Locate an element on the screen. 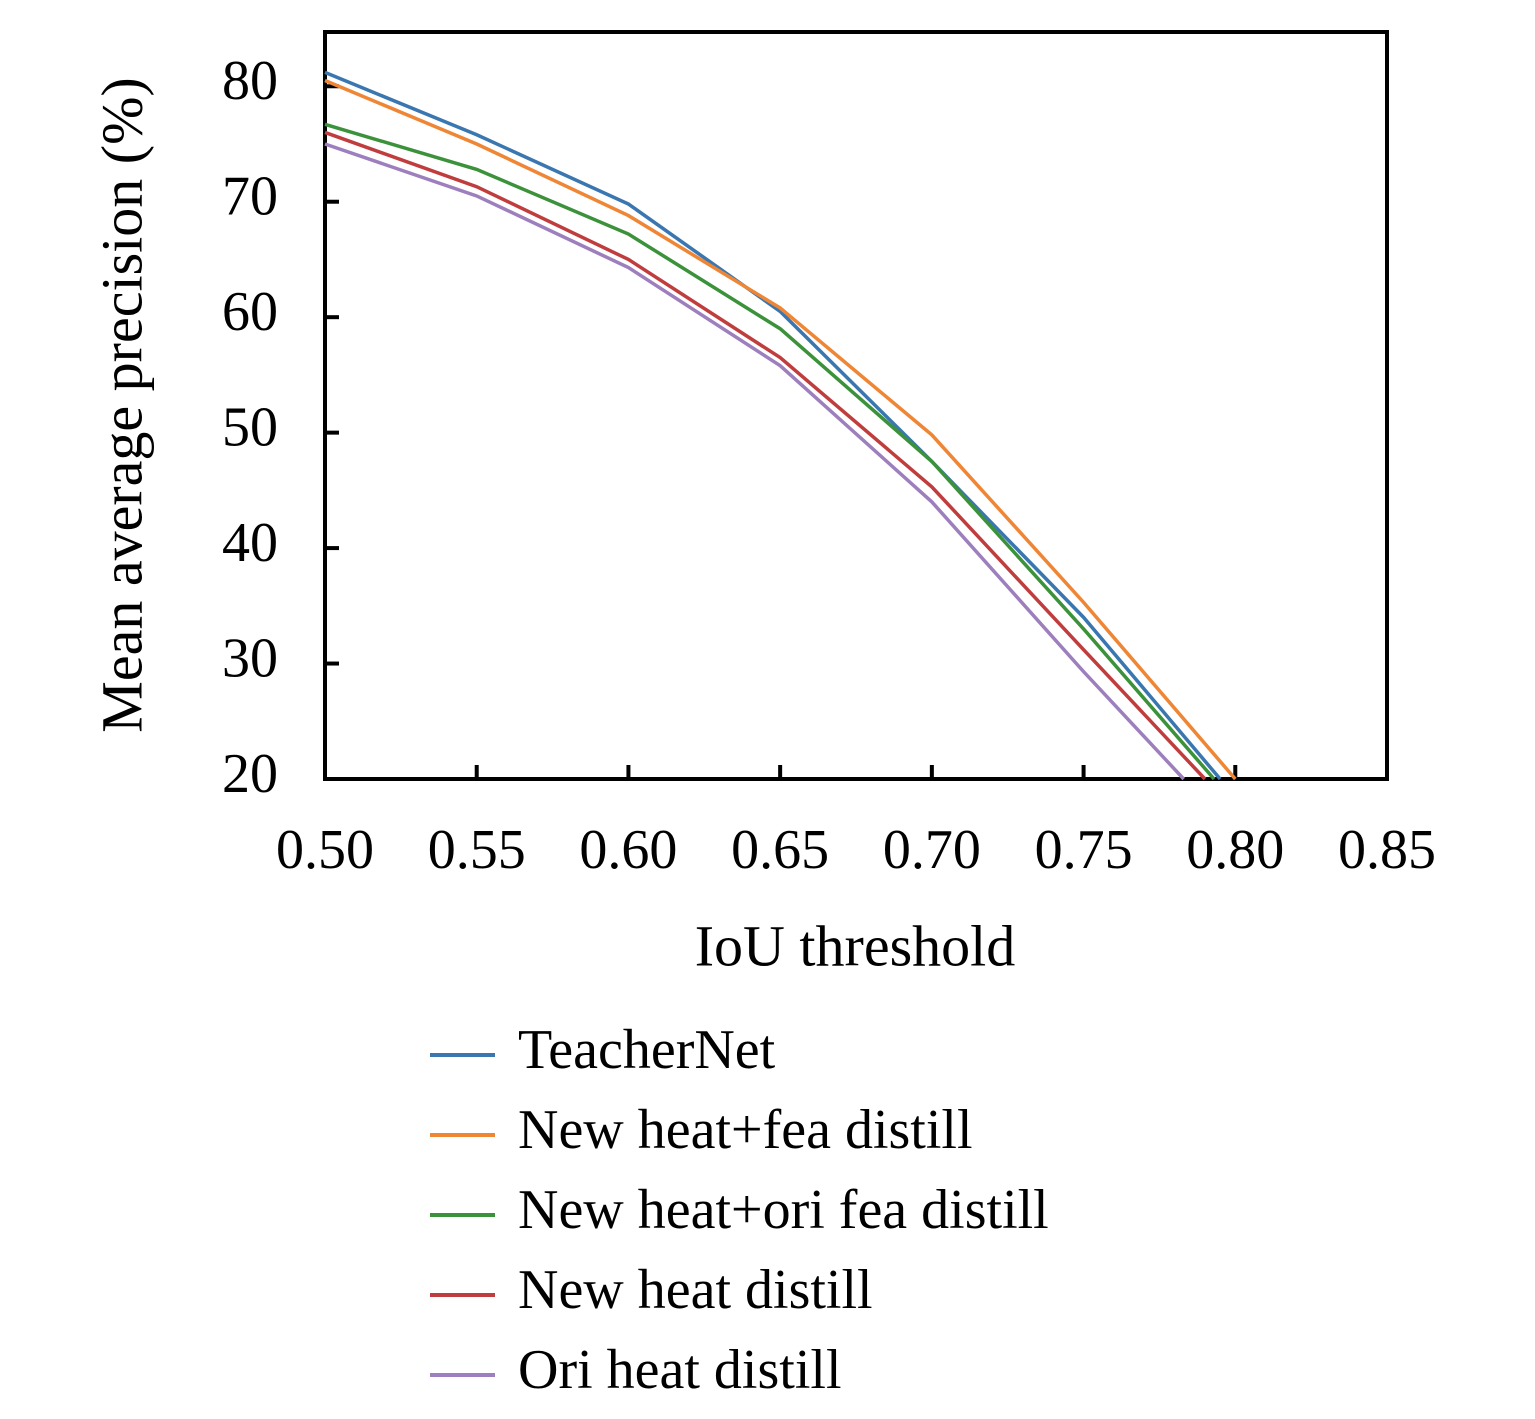 The height and width of the screenshot is (1419, 1535). legend-label: New heat+fea distill is located at coordinates (745, 1130).